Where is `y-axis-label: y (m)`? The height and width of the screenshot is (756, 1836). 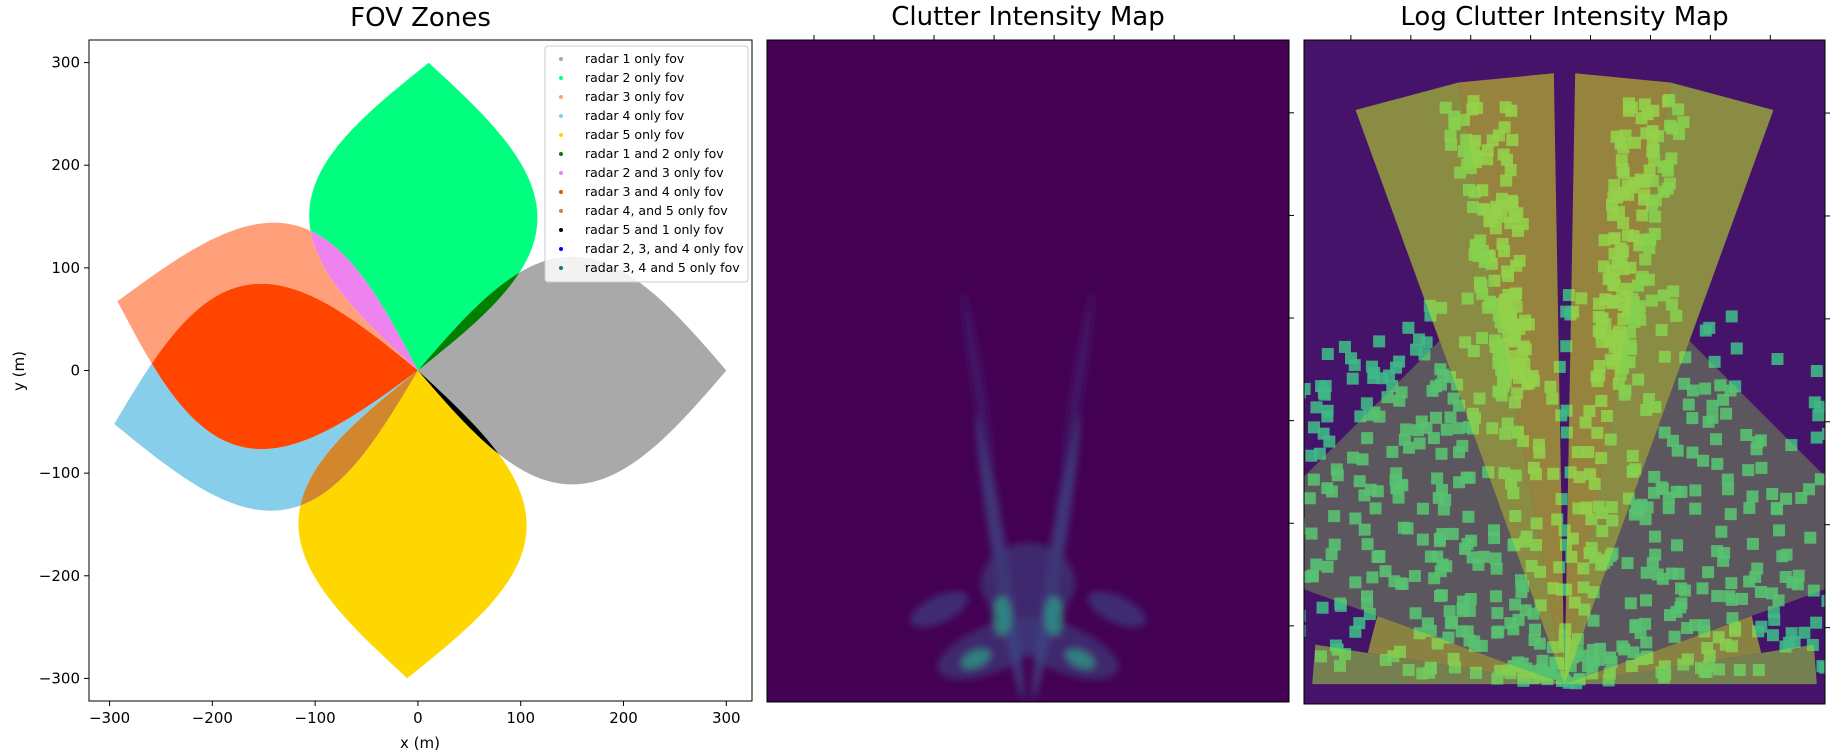
y-axis-label: y (m) is located at coordinates (19, 371).